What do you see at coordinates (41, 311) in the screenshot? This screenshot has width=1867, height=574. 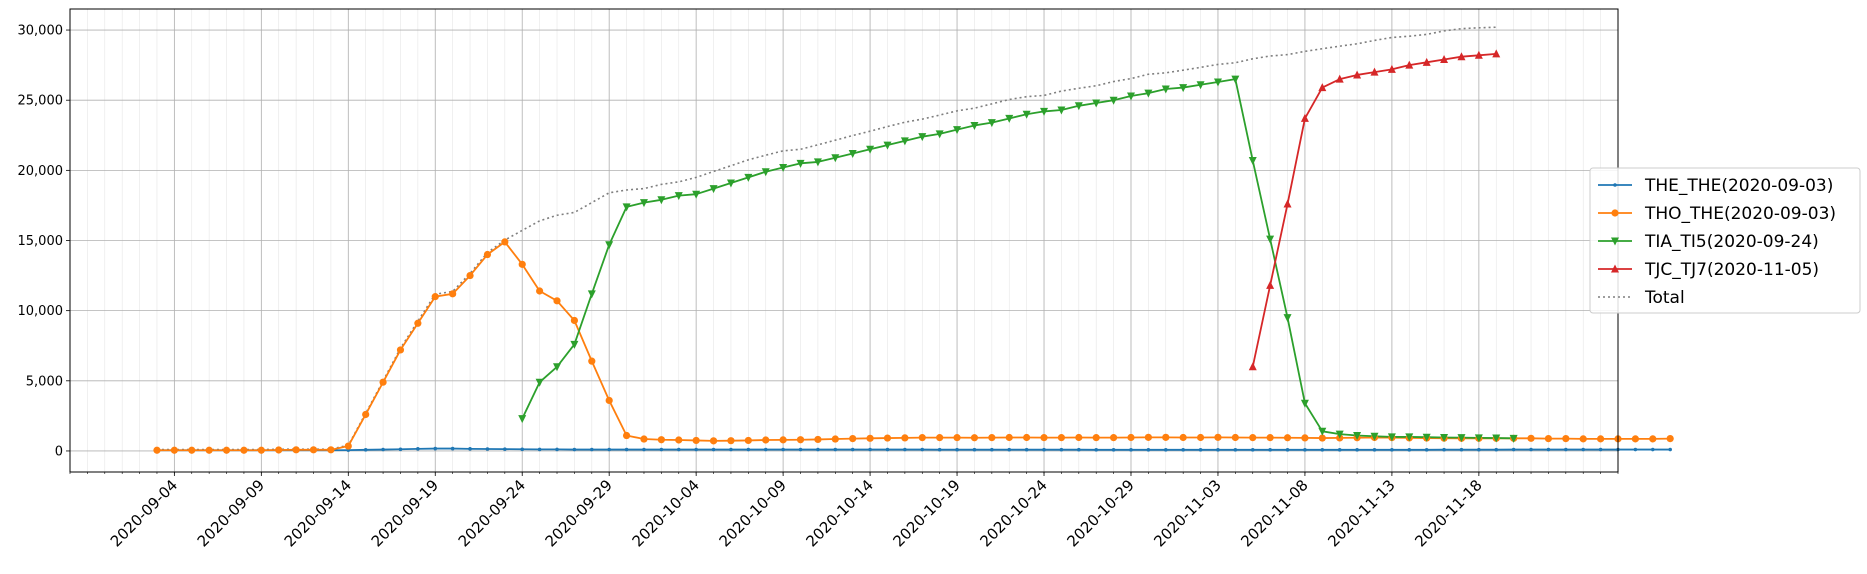 I see `y-tick-label: 10,000` at bounding box center [41, 311].